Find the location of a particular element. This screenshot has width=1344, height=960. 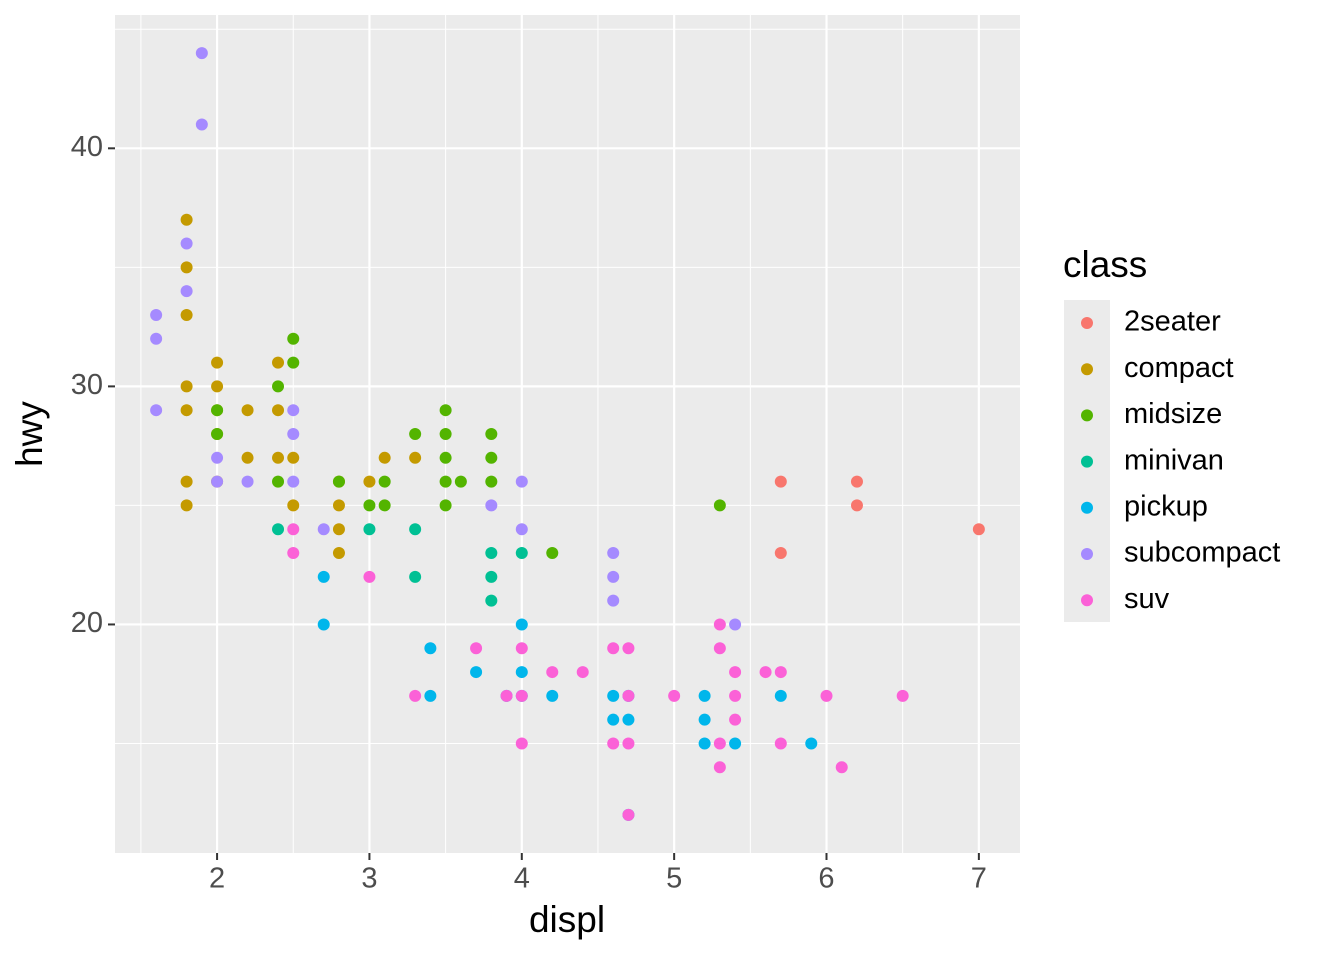

legend-label: subcompact is located at coordinates (1202, 553).